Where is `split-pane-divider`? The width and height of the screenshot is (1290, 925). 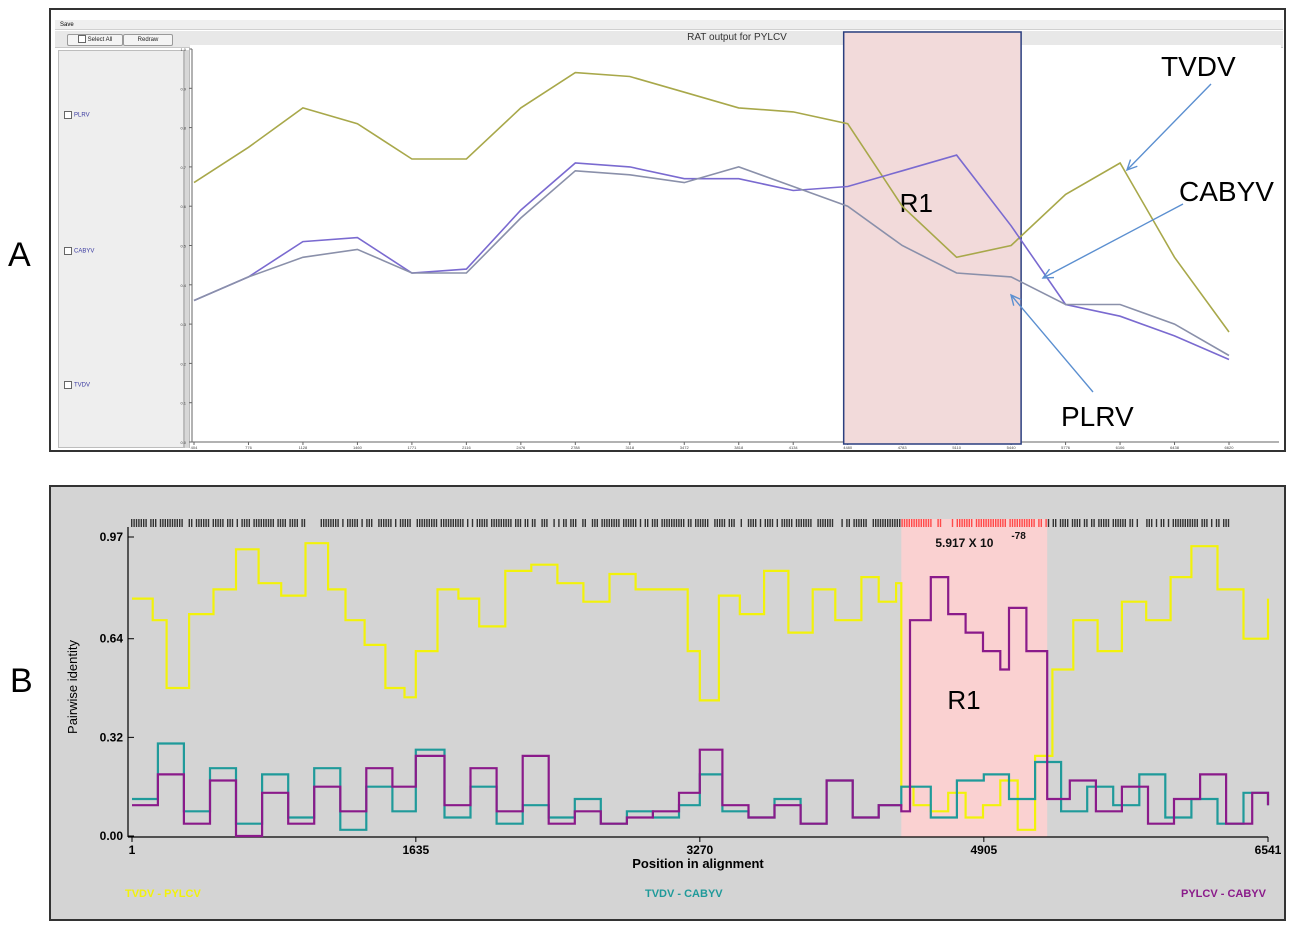
split-pane-divider is located at coordinates (187, 249).